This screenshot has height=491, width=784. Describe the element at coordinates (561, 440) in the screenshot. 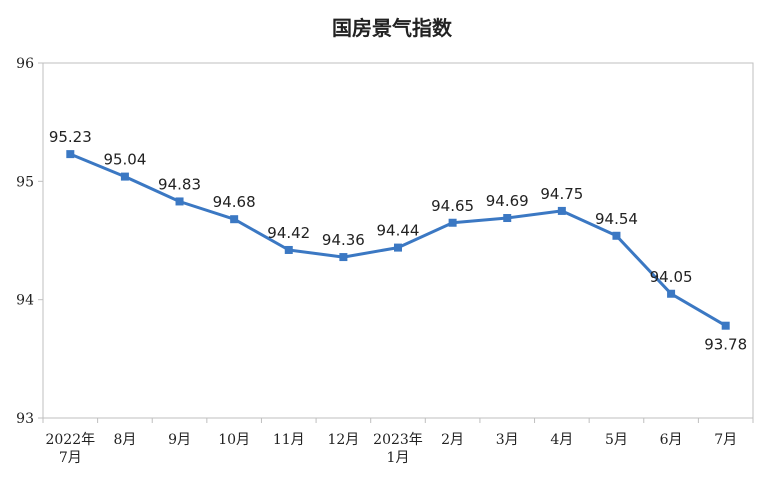

I see `x-tick-label: 4月` at that location.